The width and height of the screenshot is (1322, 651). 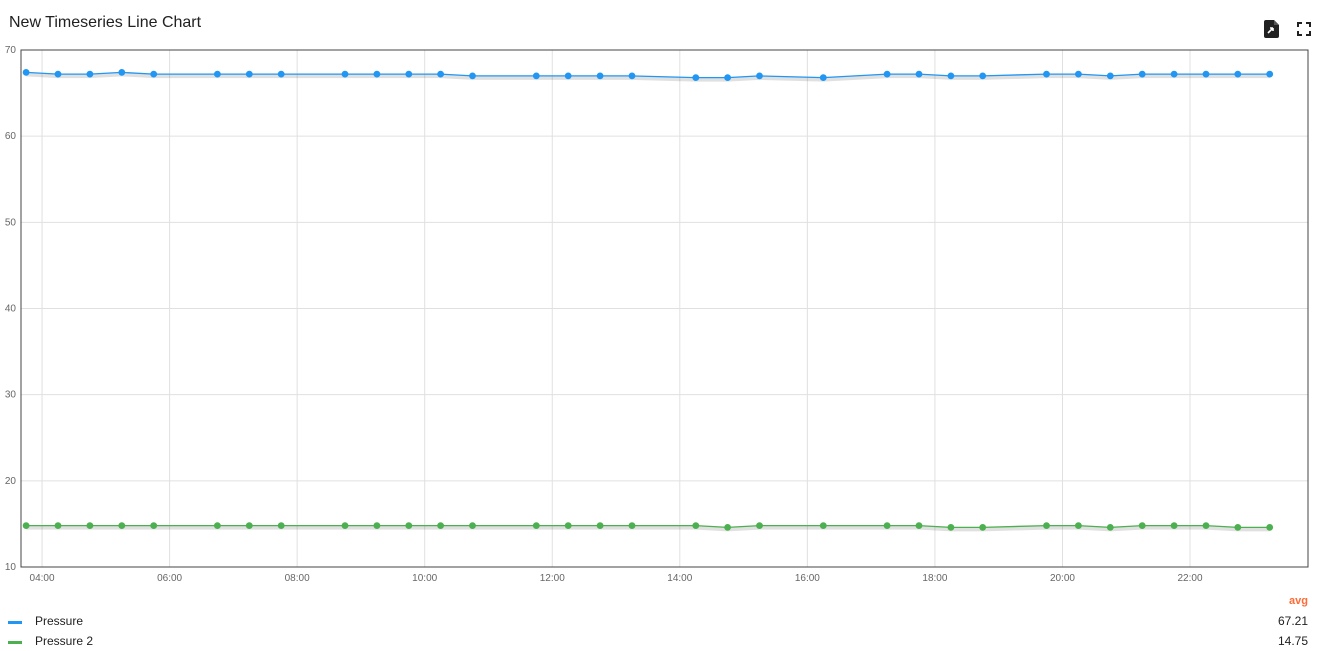 I want to click on x-tick-label: 14:00, so click(x=679, y=578).